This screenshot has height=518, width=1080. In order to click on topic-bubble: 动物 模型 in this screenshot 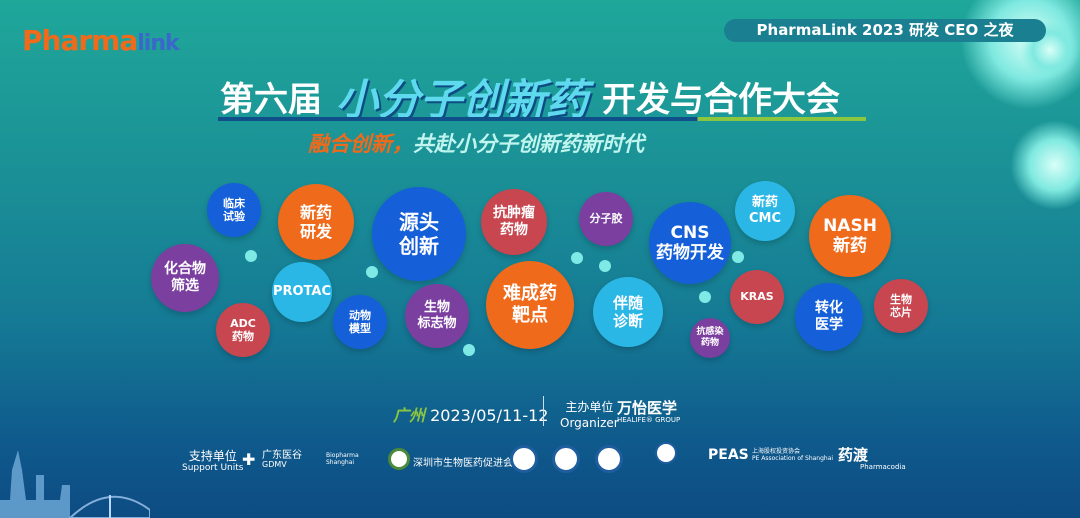, I will do `click(360, 322)`.